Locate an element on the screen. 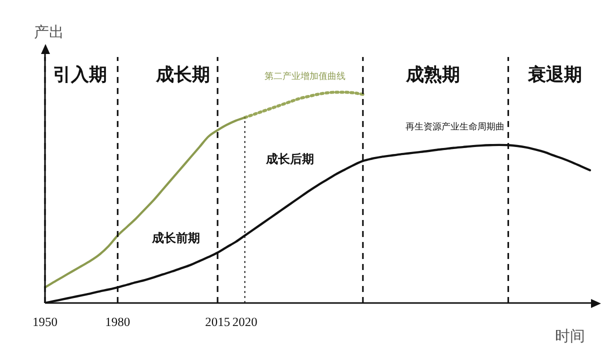 This screenshot has width=608, height=348. annotation: 成长前期 is located at coordinates (175, 238).